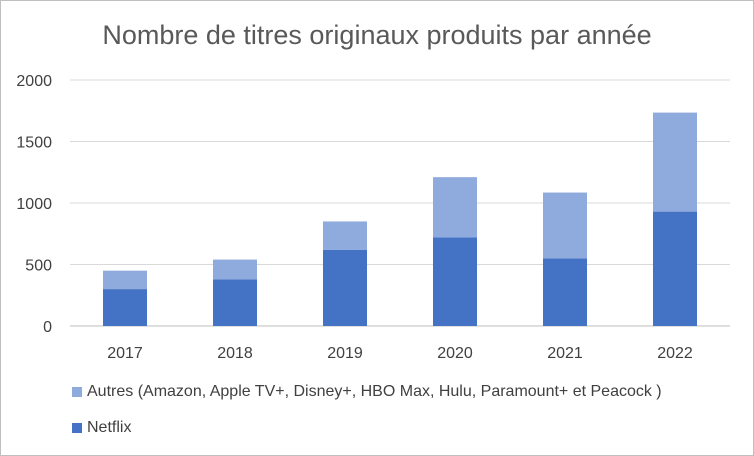 This screenshot has width=754, height=456. Describe the element at coordinates (675, 353) in the screenshot. I see `x-tick-label-2022: 2022` at that location.